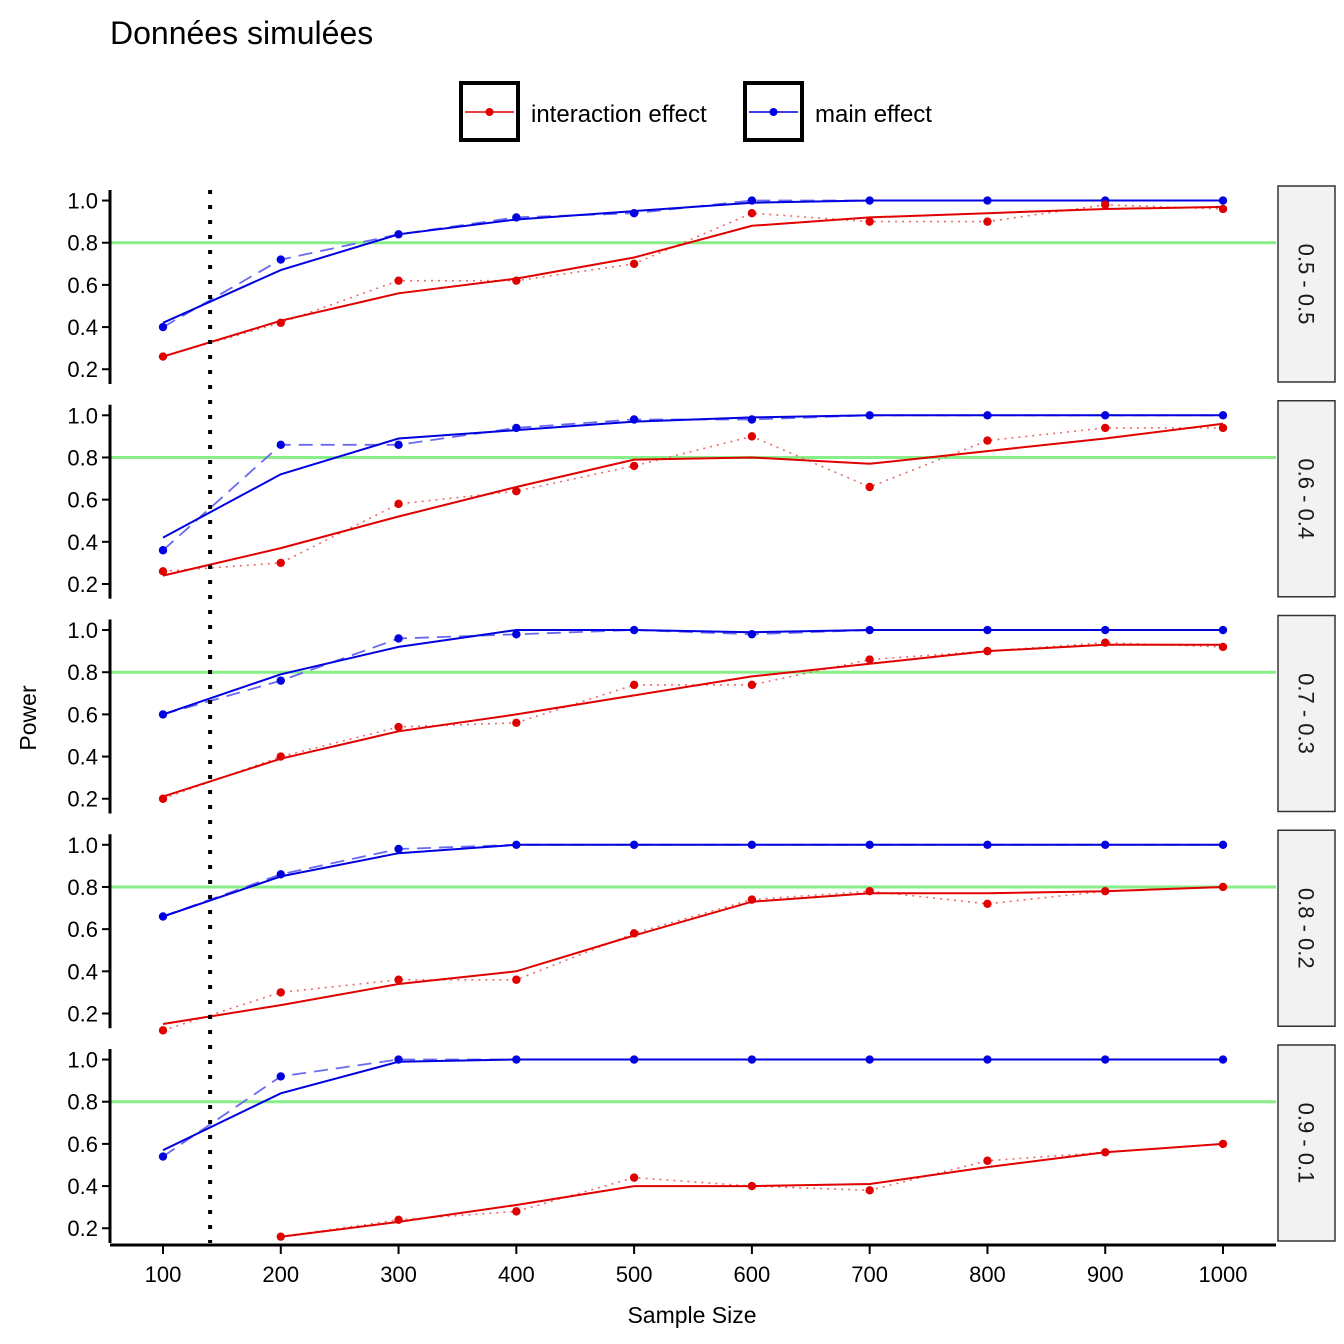  I want to click on panel-2: 0.2 0.4 0.6 0.8 1.0 0.6 - 0.4, so click(701, 499).